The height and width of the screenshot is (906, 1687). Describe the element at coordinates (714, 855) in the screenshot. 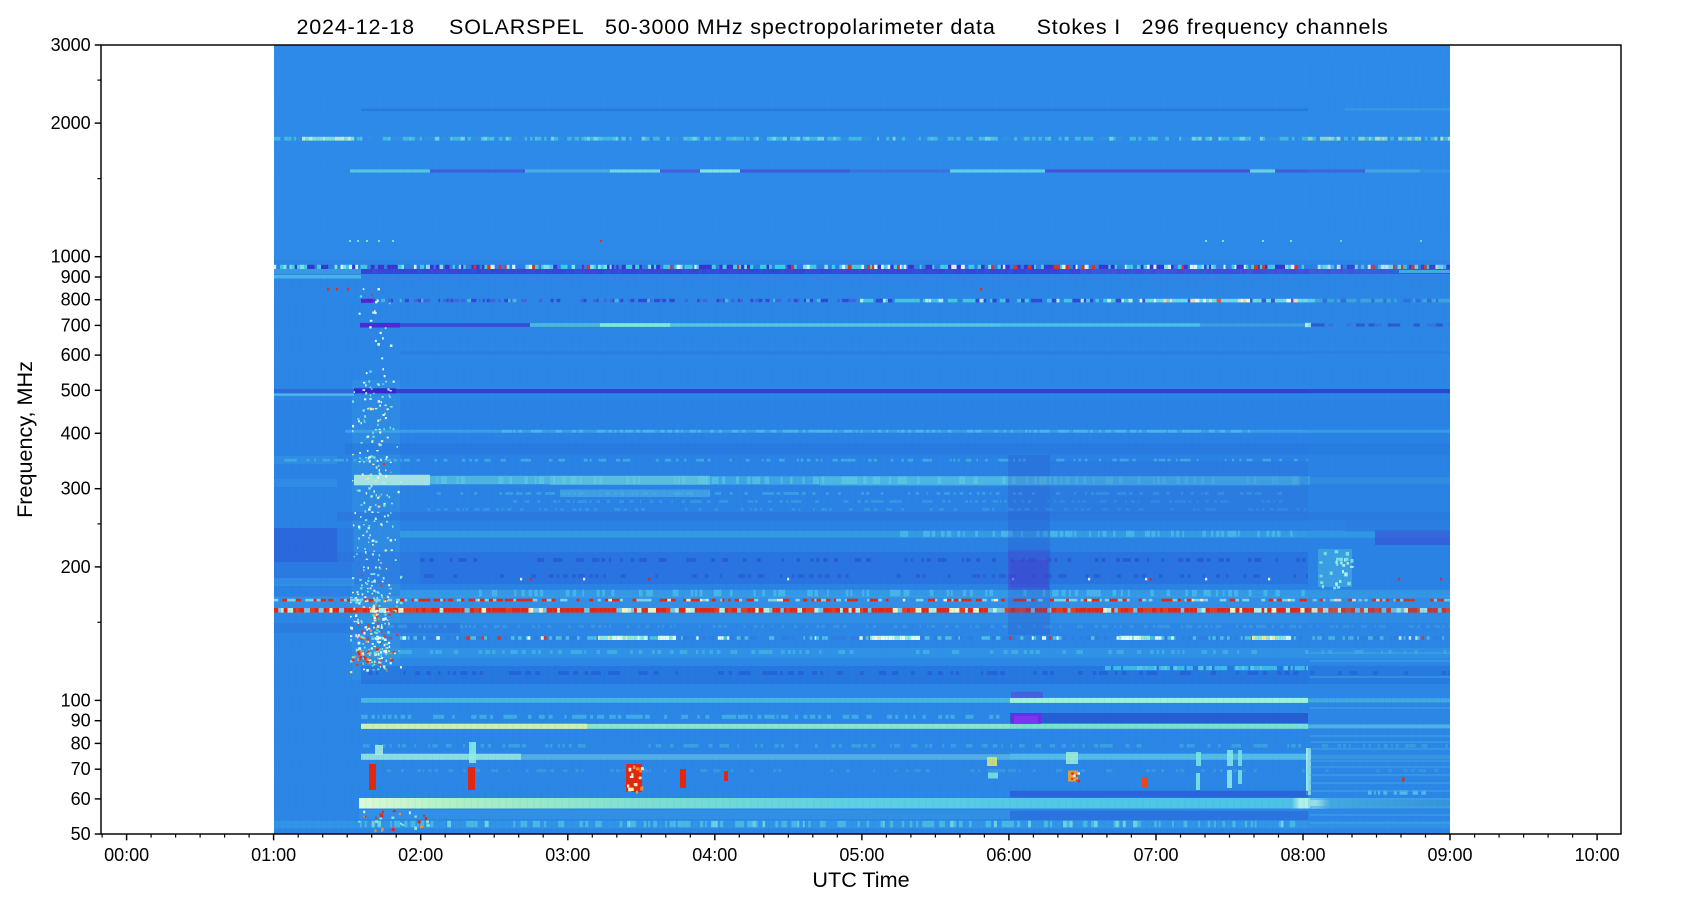

I see `svg-text: 04:00` at that location.